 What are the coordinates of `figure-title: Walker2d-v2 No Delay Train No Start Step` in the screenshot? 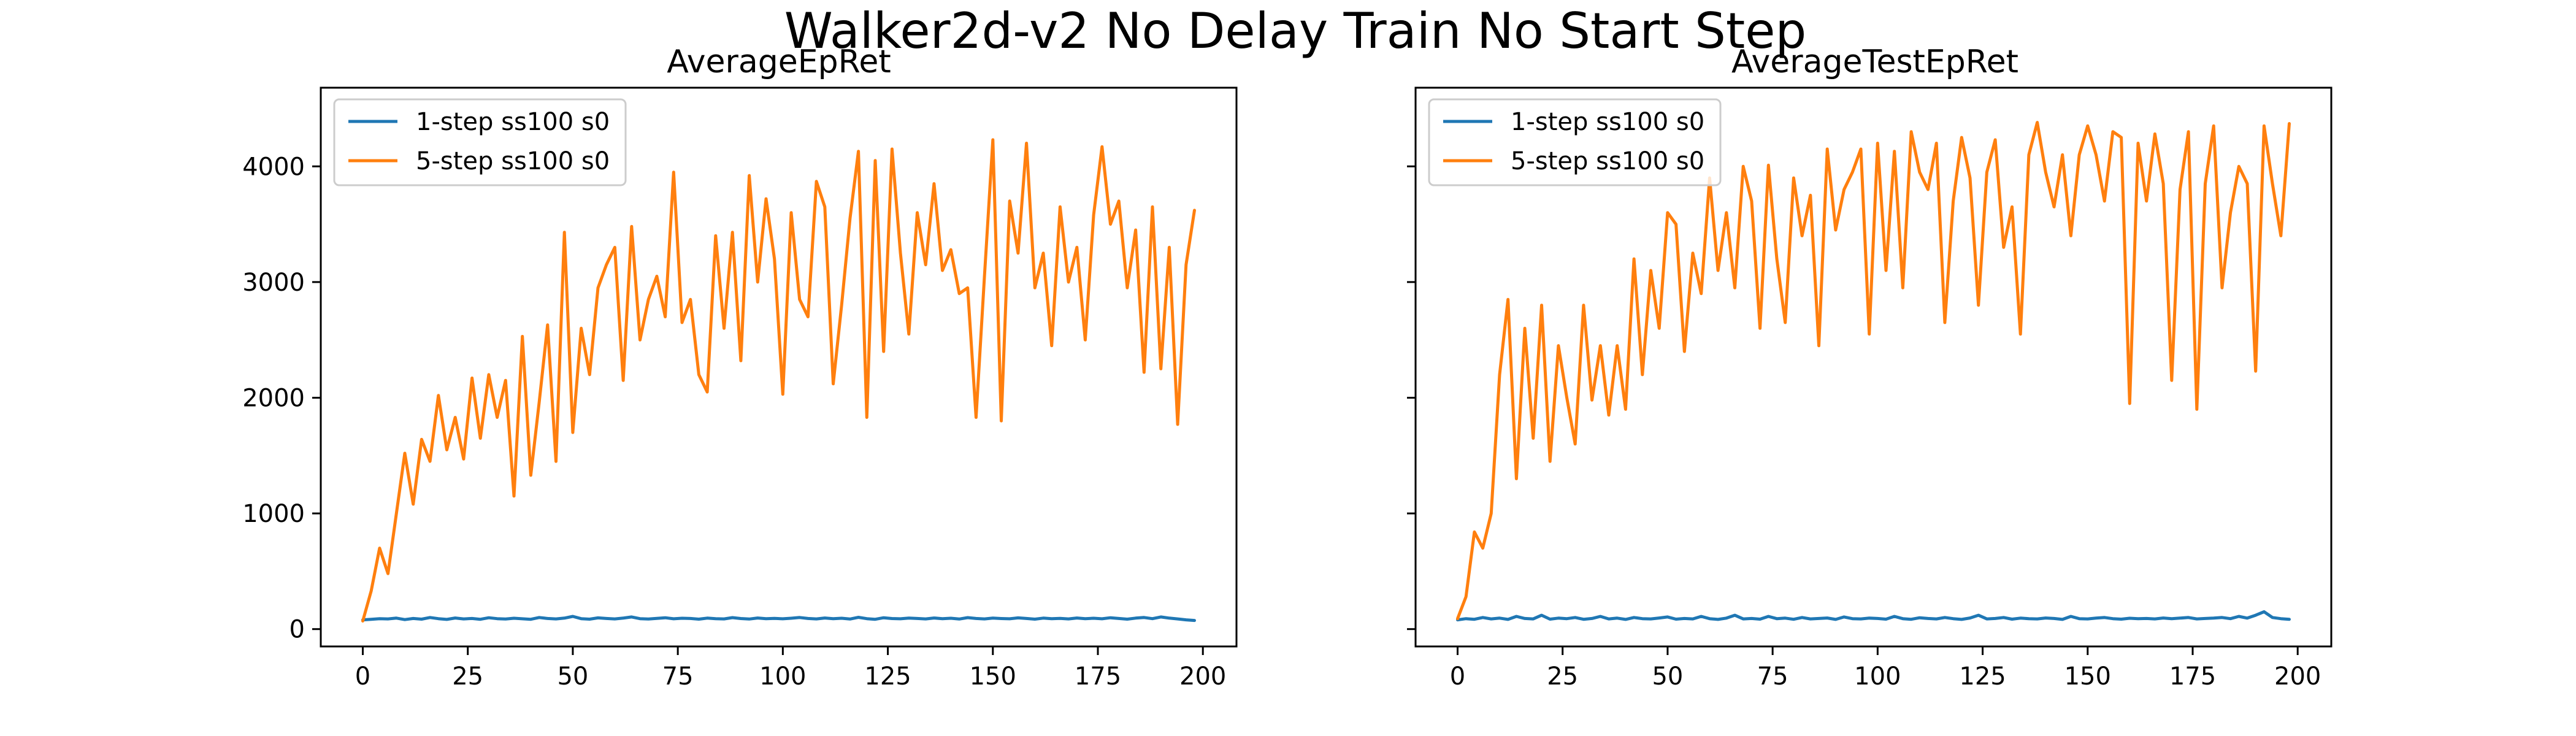 It's located at (1295, 30).